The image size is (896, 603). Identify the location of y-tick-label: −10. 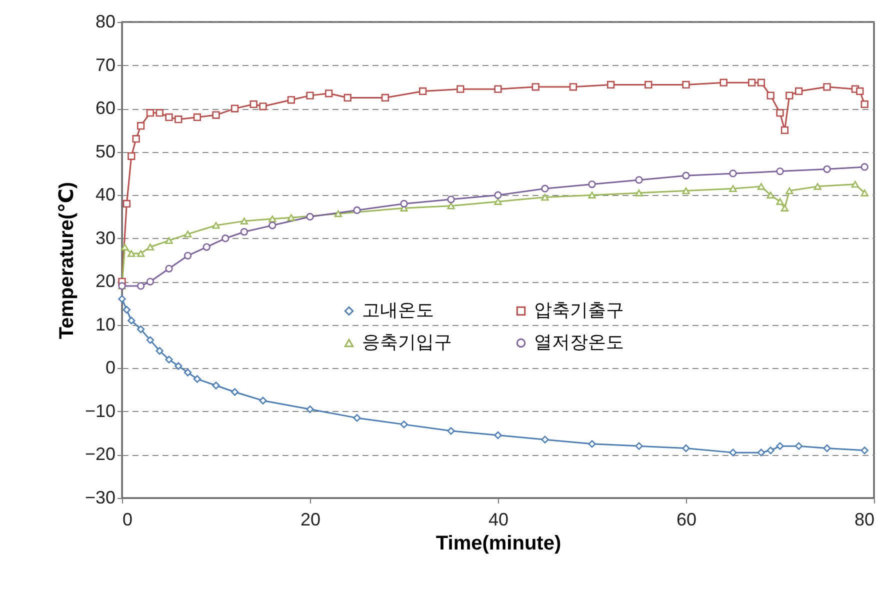
(100, 410).